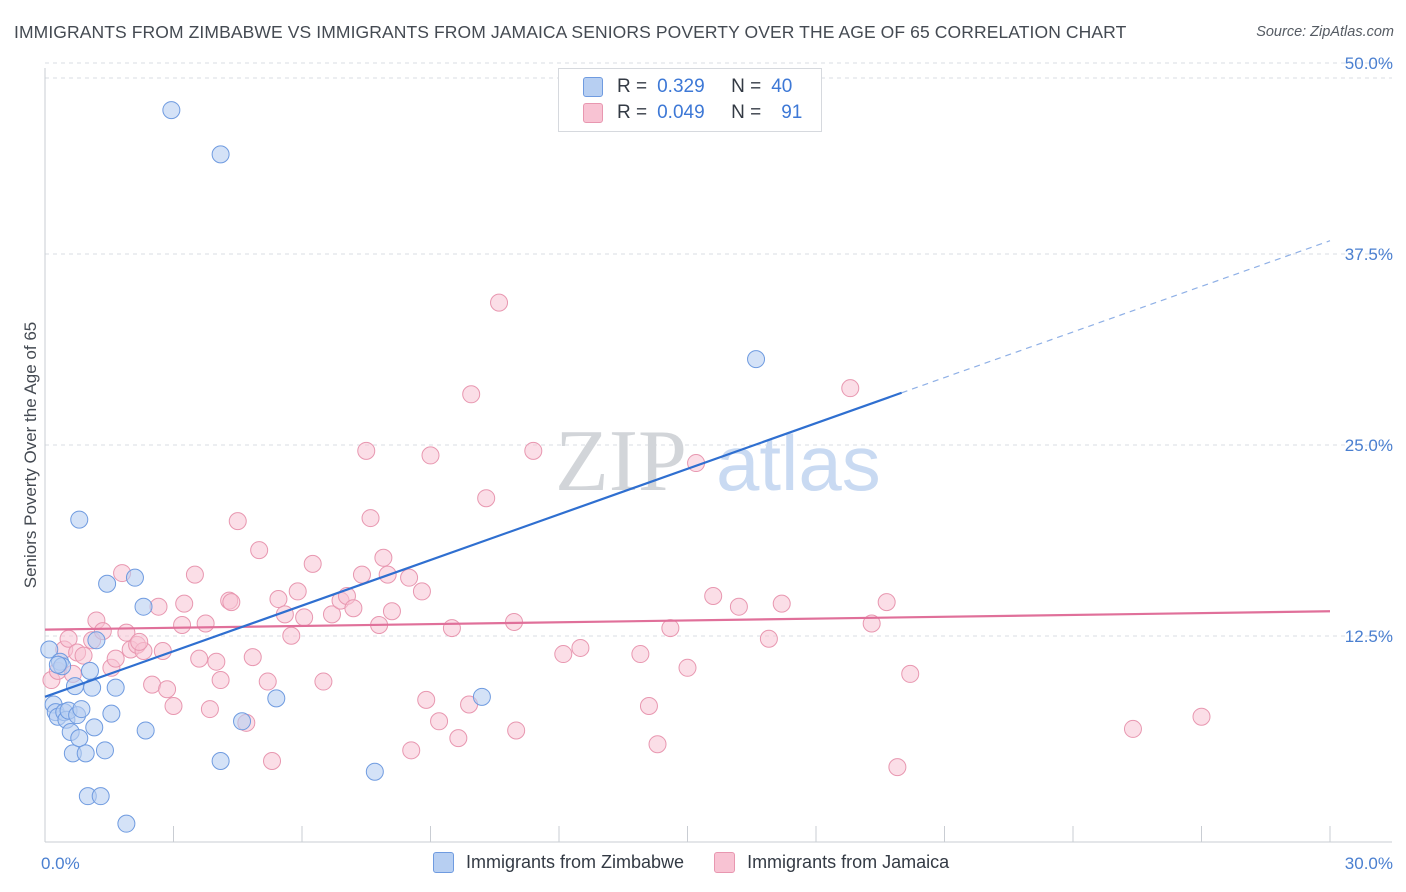 The width and height of the screenshot is (1406, 892). I want to click on legend-item-jamaica: Immigrants from Jamaica, so click(831, 862).